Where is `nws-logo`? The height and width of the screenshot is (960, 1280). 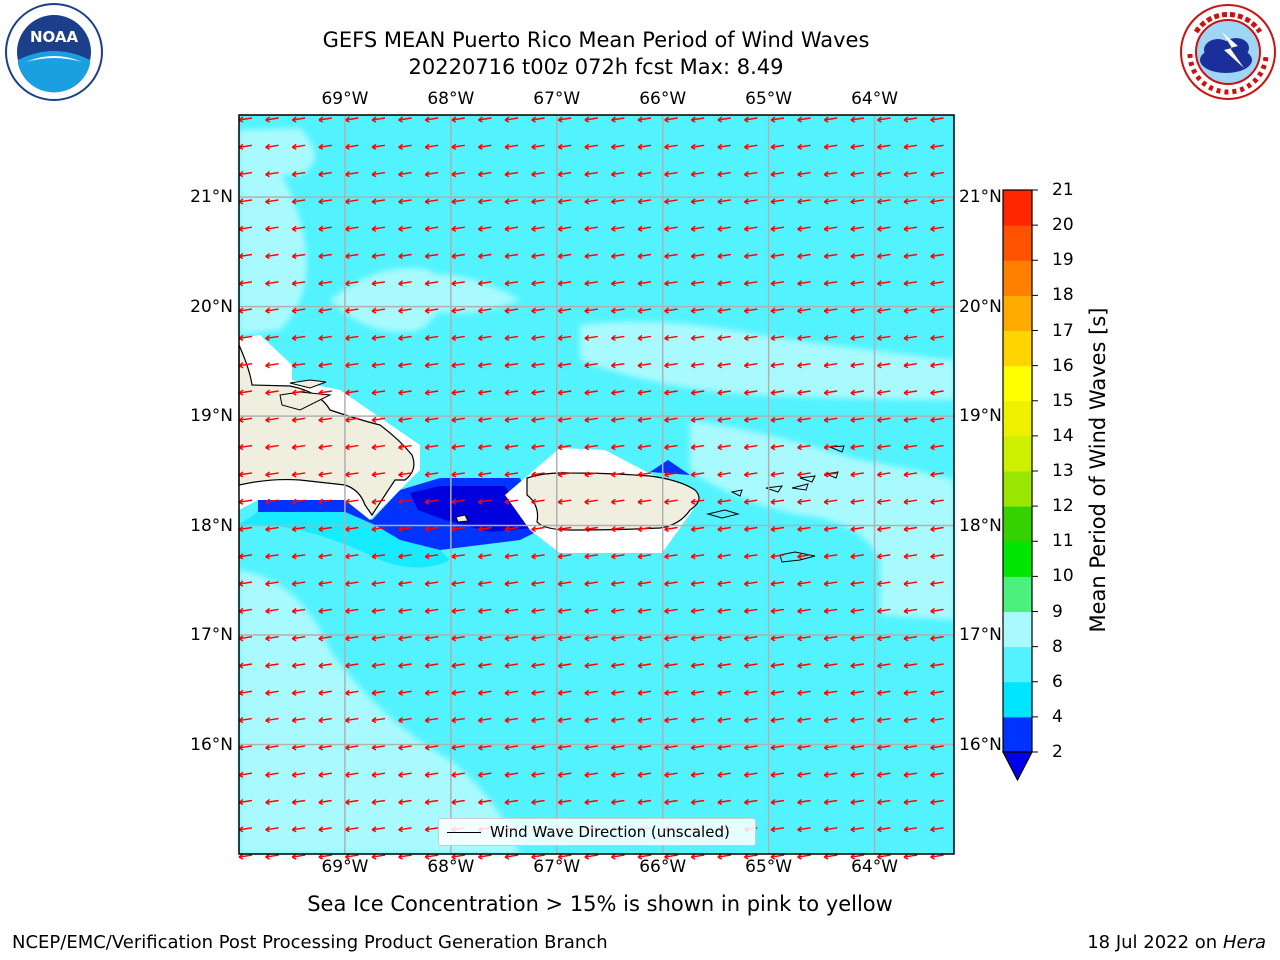 nws-logo is located at coordinates (1228, 52).